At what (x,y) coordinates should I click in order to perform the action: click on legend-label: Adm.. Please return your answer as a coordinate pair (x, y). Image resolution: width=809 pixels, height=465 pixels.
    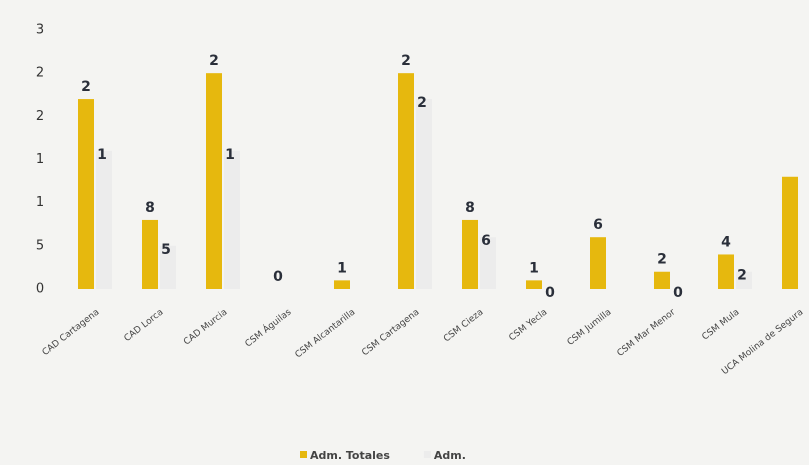
    Looking at the image, I should click on (450, 455).